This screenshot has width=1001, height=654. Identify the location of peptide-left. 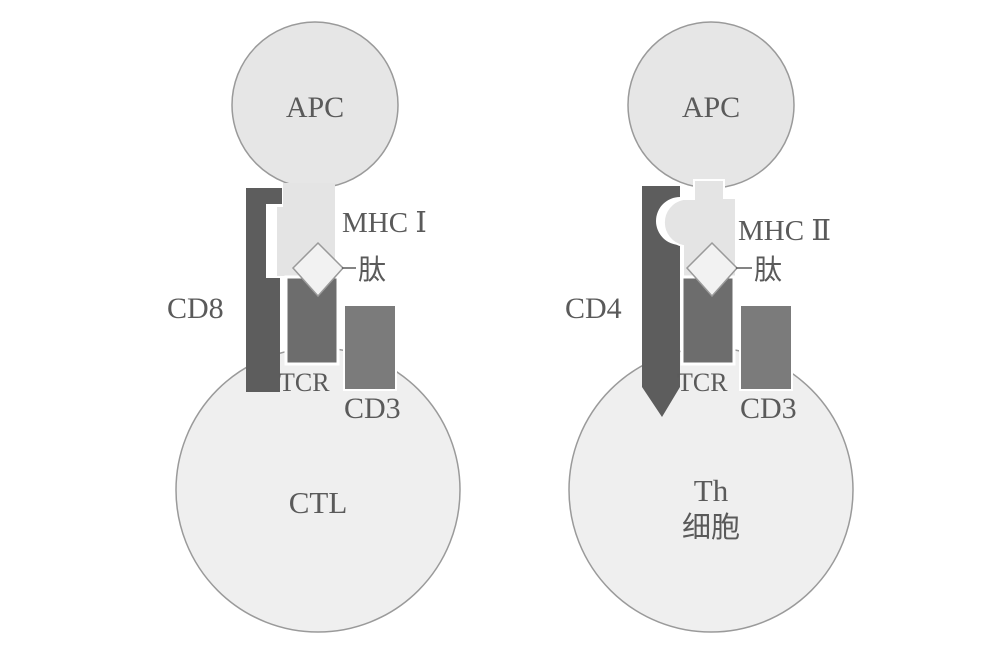
(318, 269).